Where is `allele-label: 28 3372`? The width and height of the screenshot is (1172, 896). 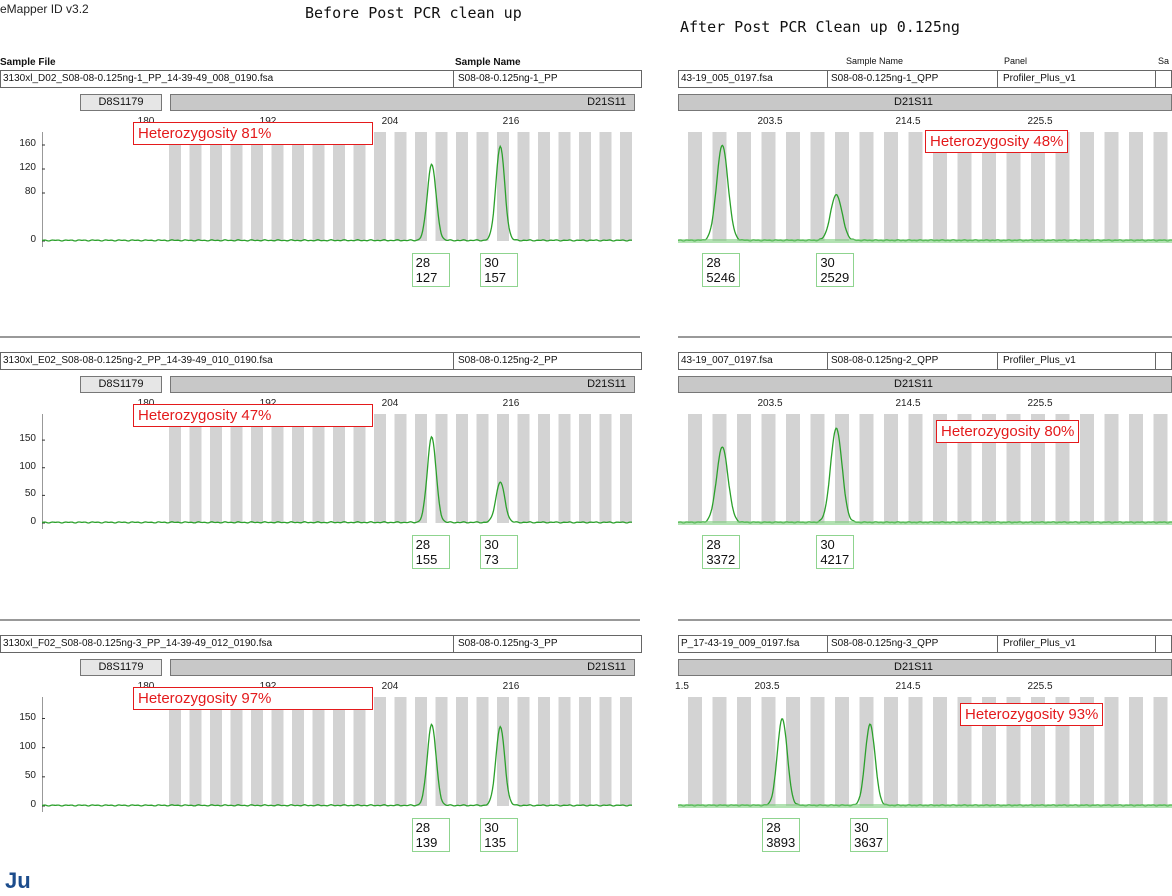
allele-label: 28 3372 is located at coordinates (721, 552).